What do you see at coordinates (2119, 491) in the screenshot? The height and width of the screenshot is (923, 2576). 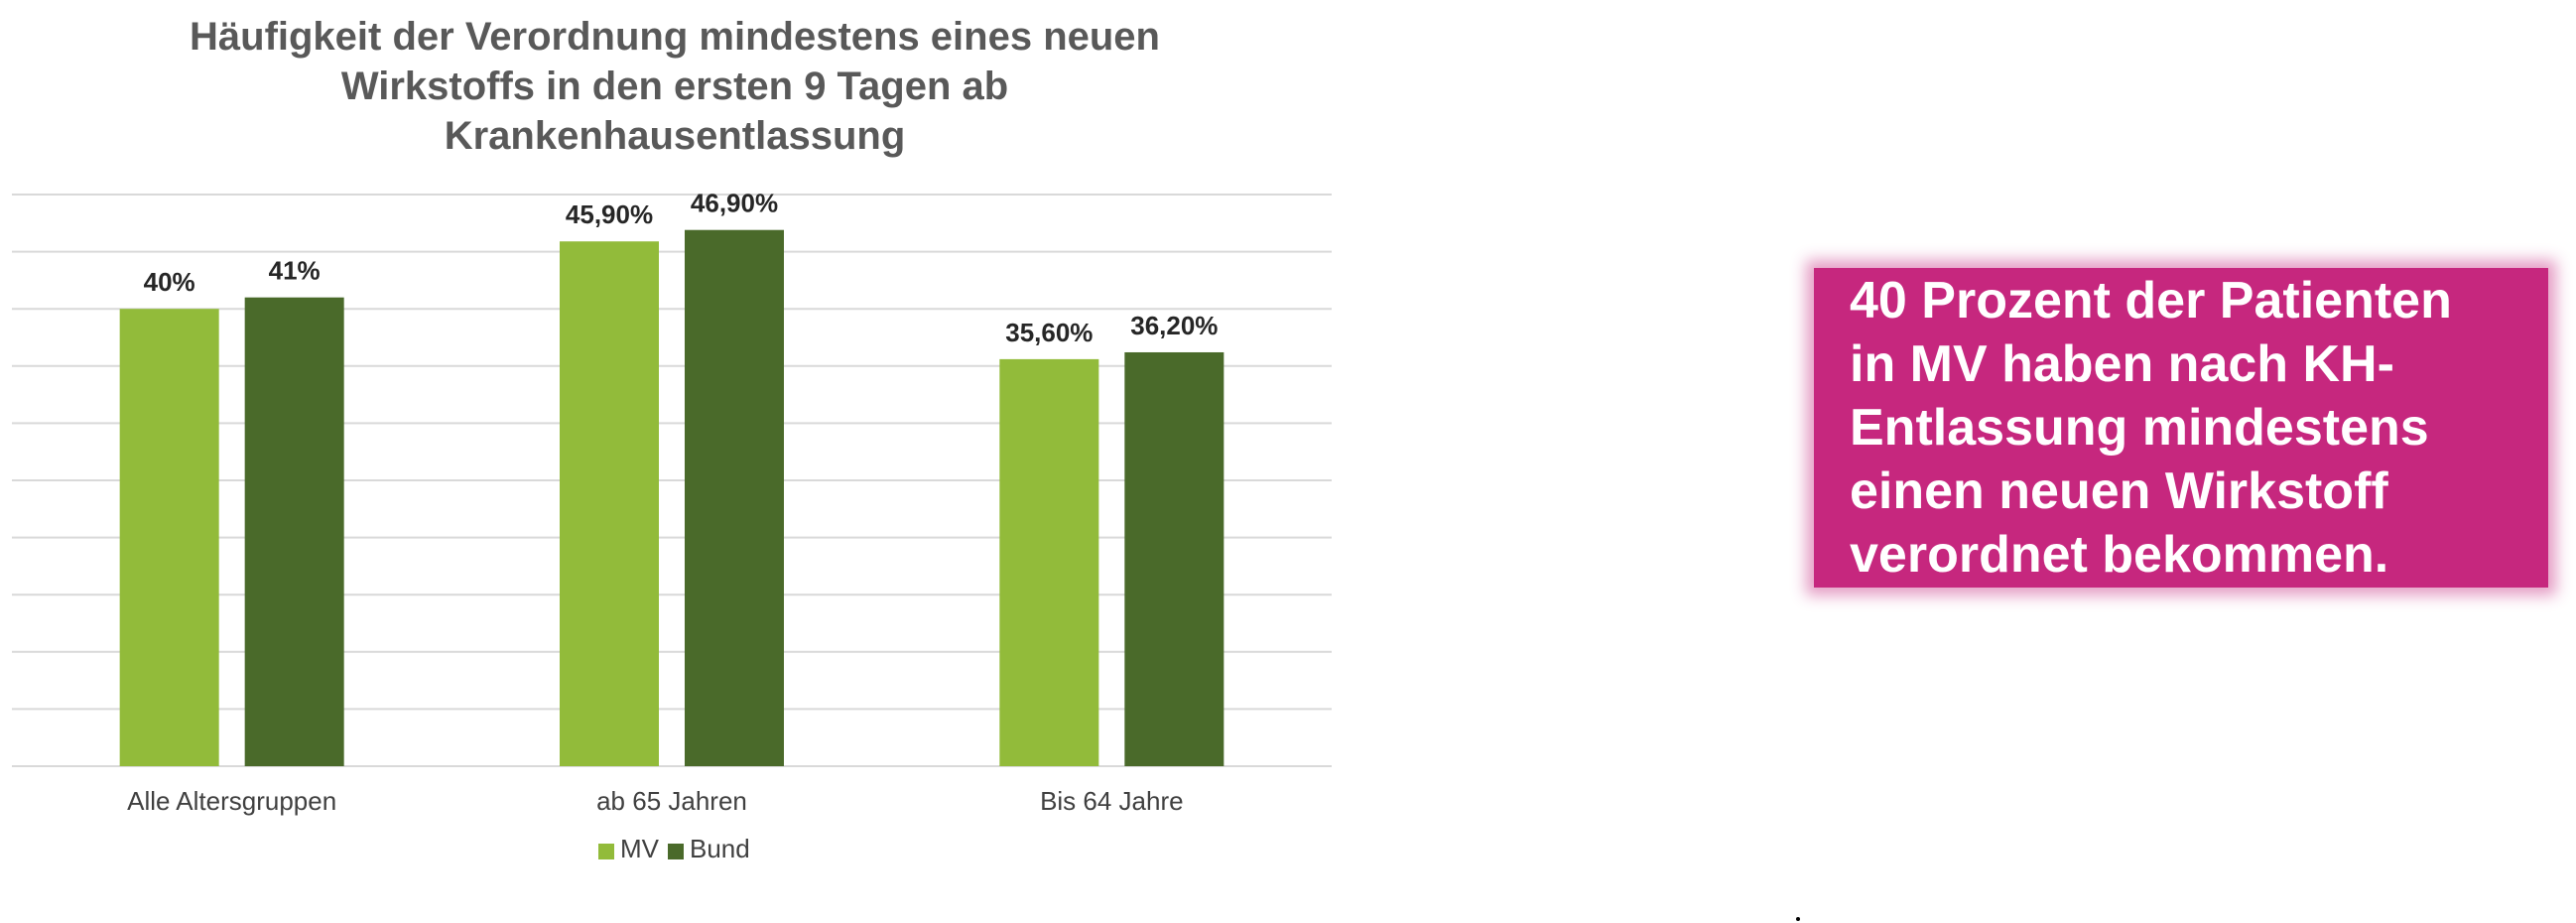 I see `callout-line-4: einen neuen Wirkstoff` at bounding box center [2119, 491].